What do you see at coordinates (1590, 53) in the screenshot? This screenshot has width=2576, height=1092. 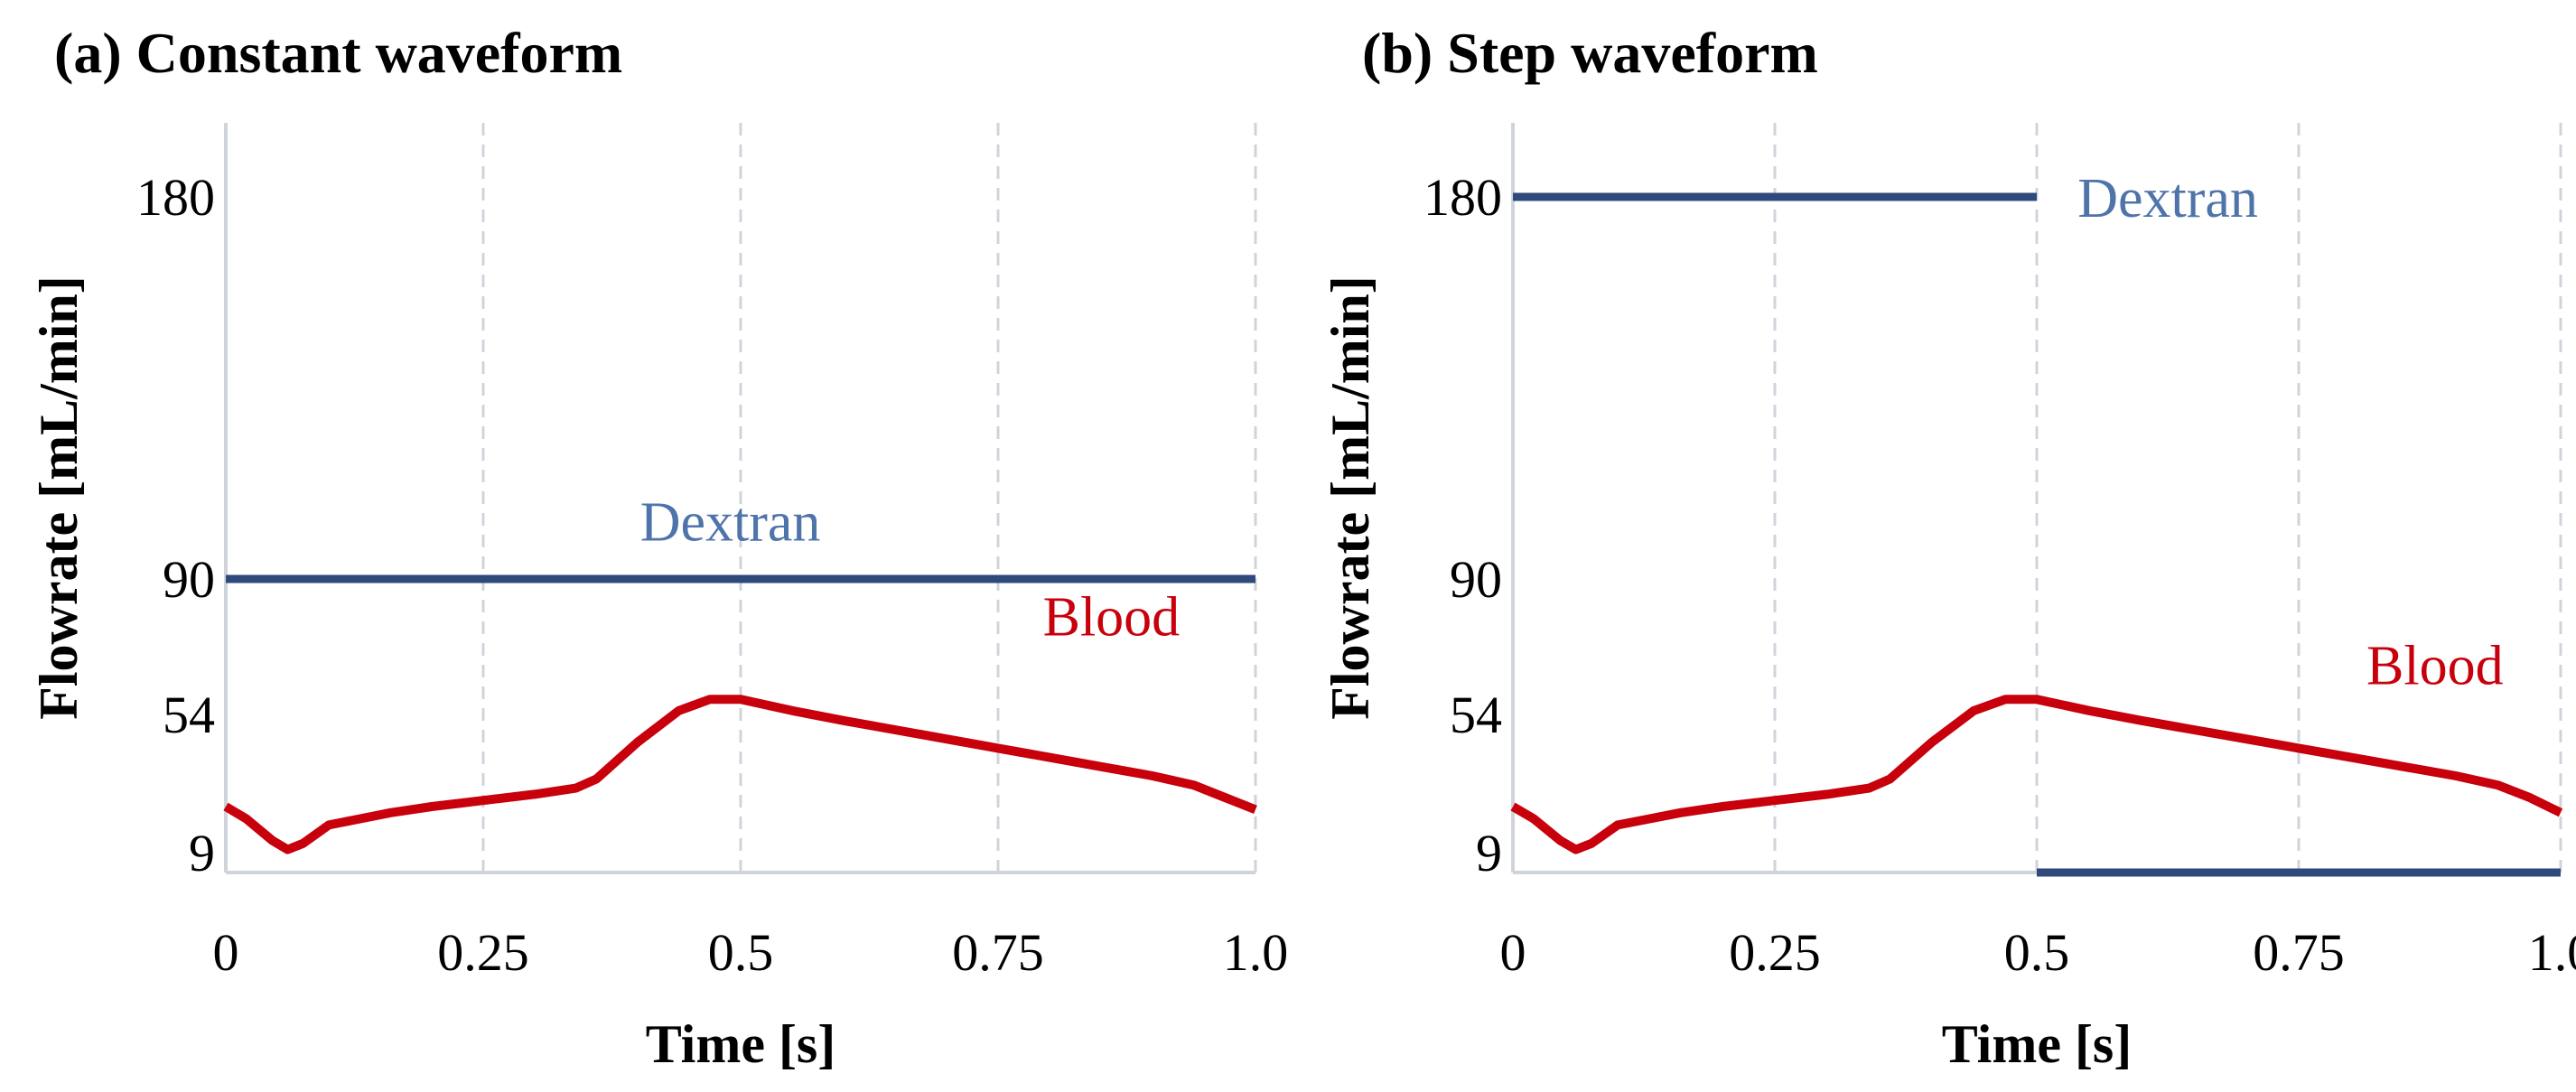 I see `panel-b-title: (b) Step waveform` at bounding box center [1590, 53].